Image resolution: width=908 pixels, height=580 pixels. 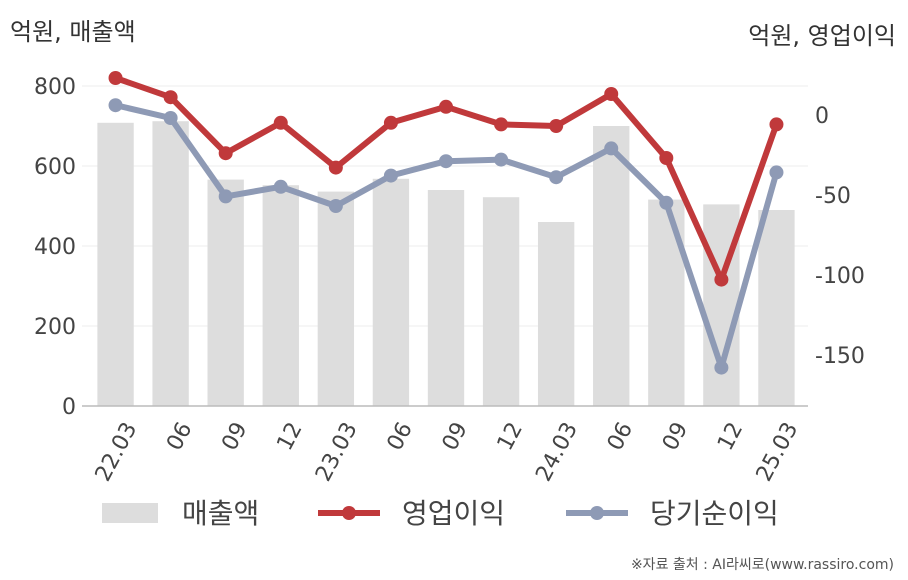 What do you see at coordinates (714, 513) in the screenshot?
I see `legend-label-net-income: 당기순이익` at bounding box center [714, 513].